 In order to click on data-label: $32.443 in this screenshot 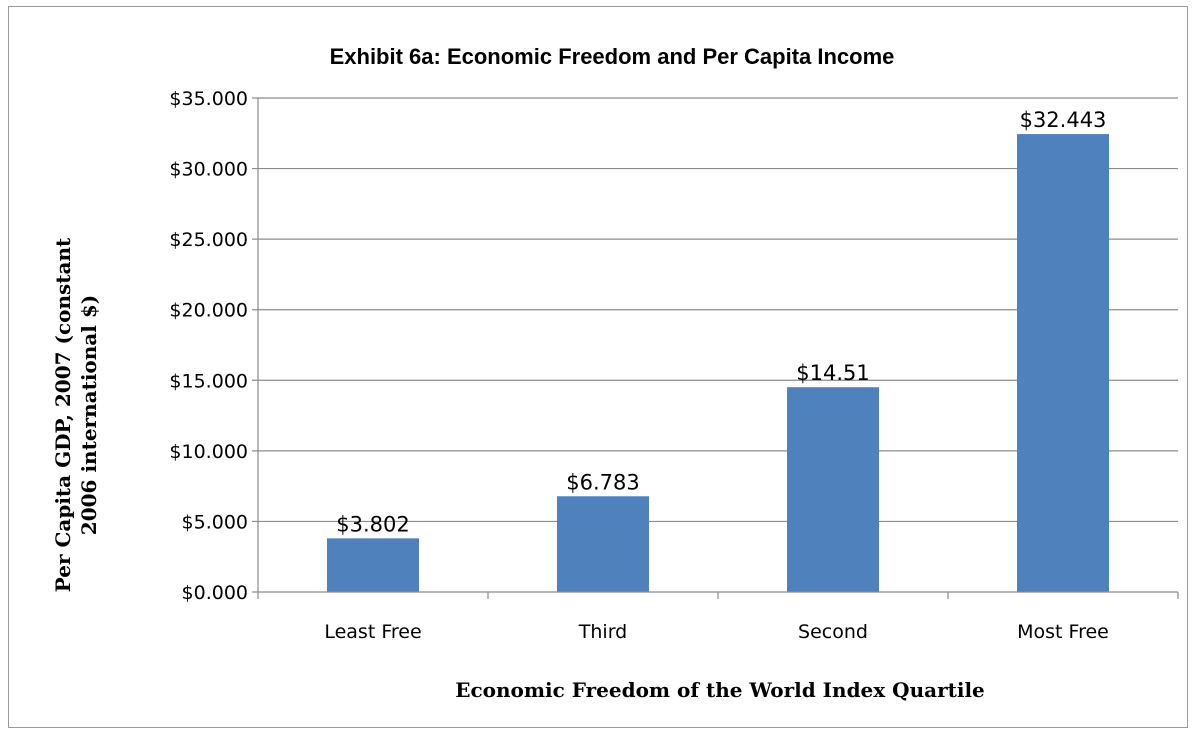, I will do `click(1063, 120)`.